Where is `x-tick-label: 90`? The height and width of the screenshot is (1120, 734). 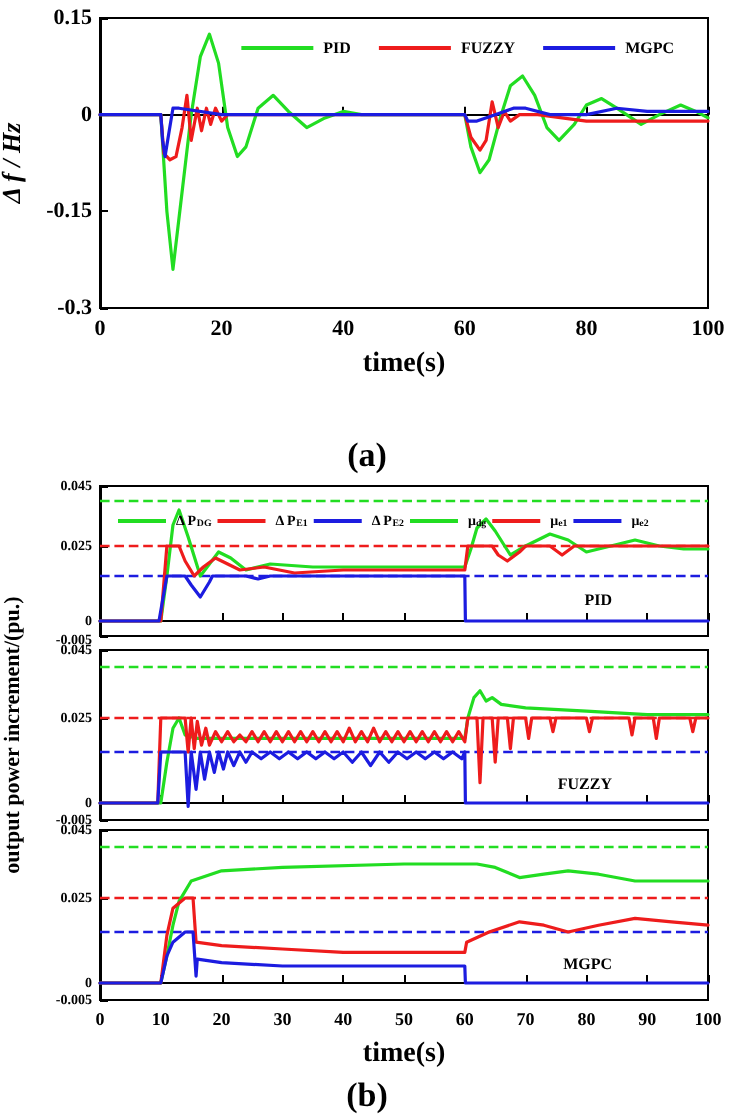 x-tick-label: 90 is located at coordinates (648, 1019).